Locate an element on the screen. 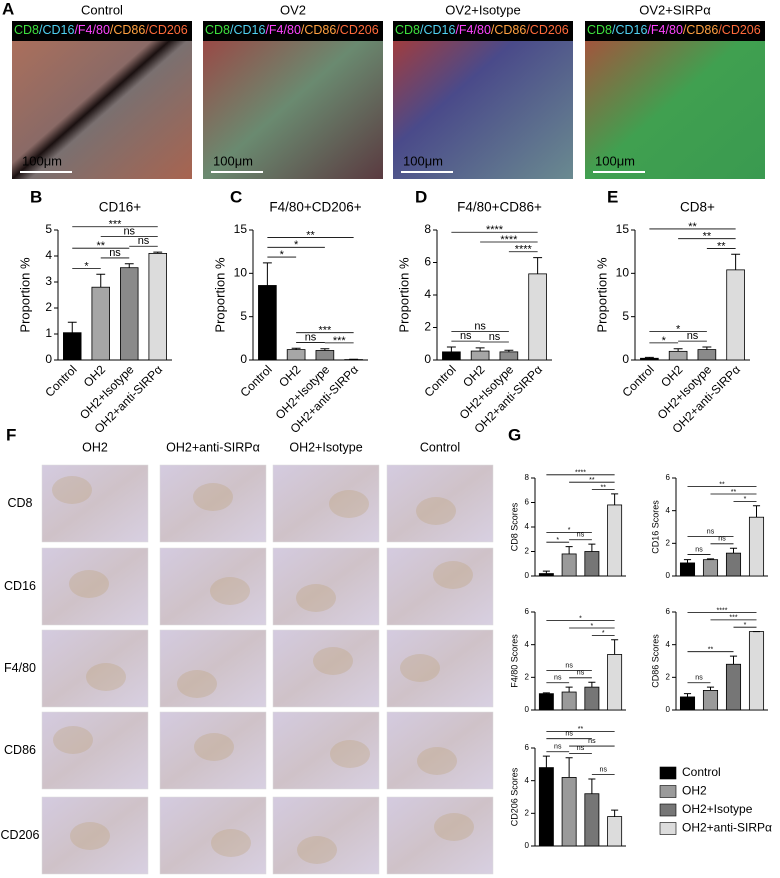  legend-label: OH2+Isotype is located at coordinates (717, 809).